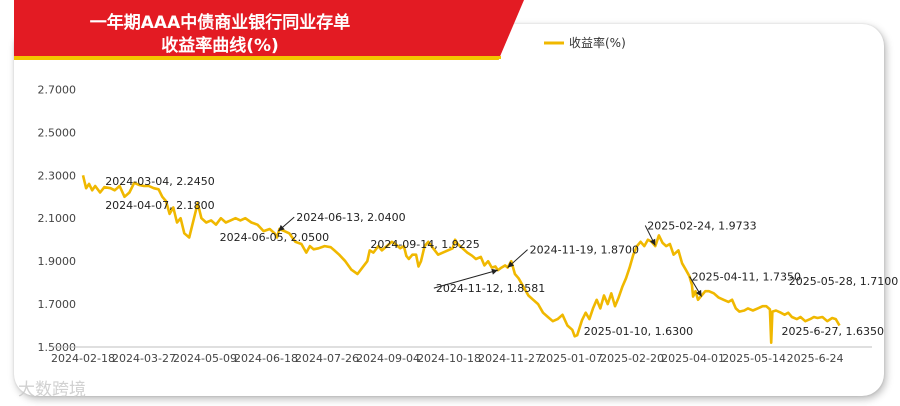 Image resolution: width=900 pixels, height=406 pixels. Describe the element at coordinates (701, 225) in the screenshot. I see `annotation-label-8: 2025-02-24, 1.9733` at that location.